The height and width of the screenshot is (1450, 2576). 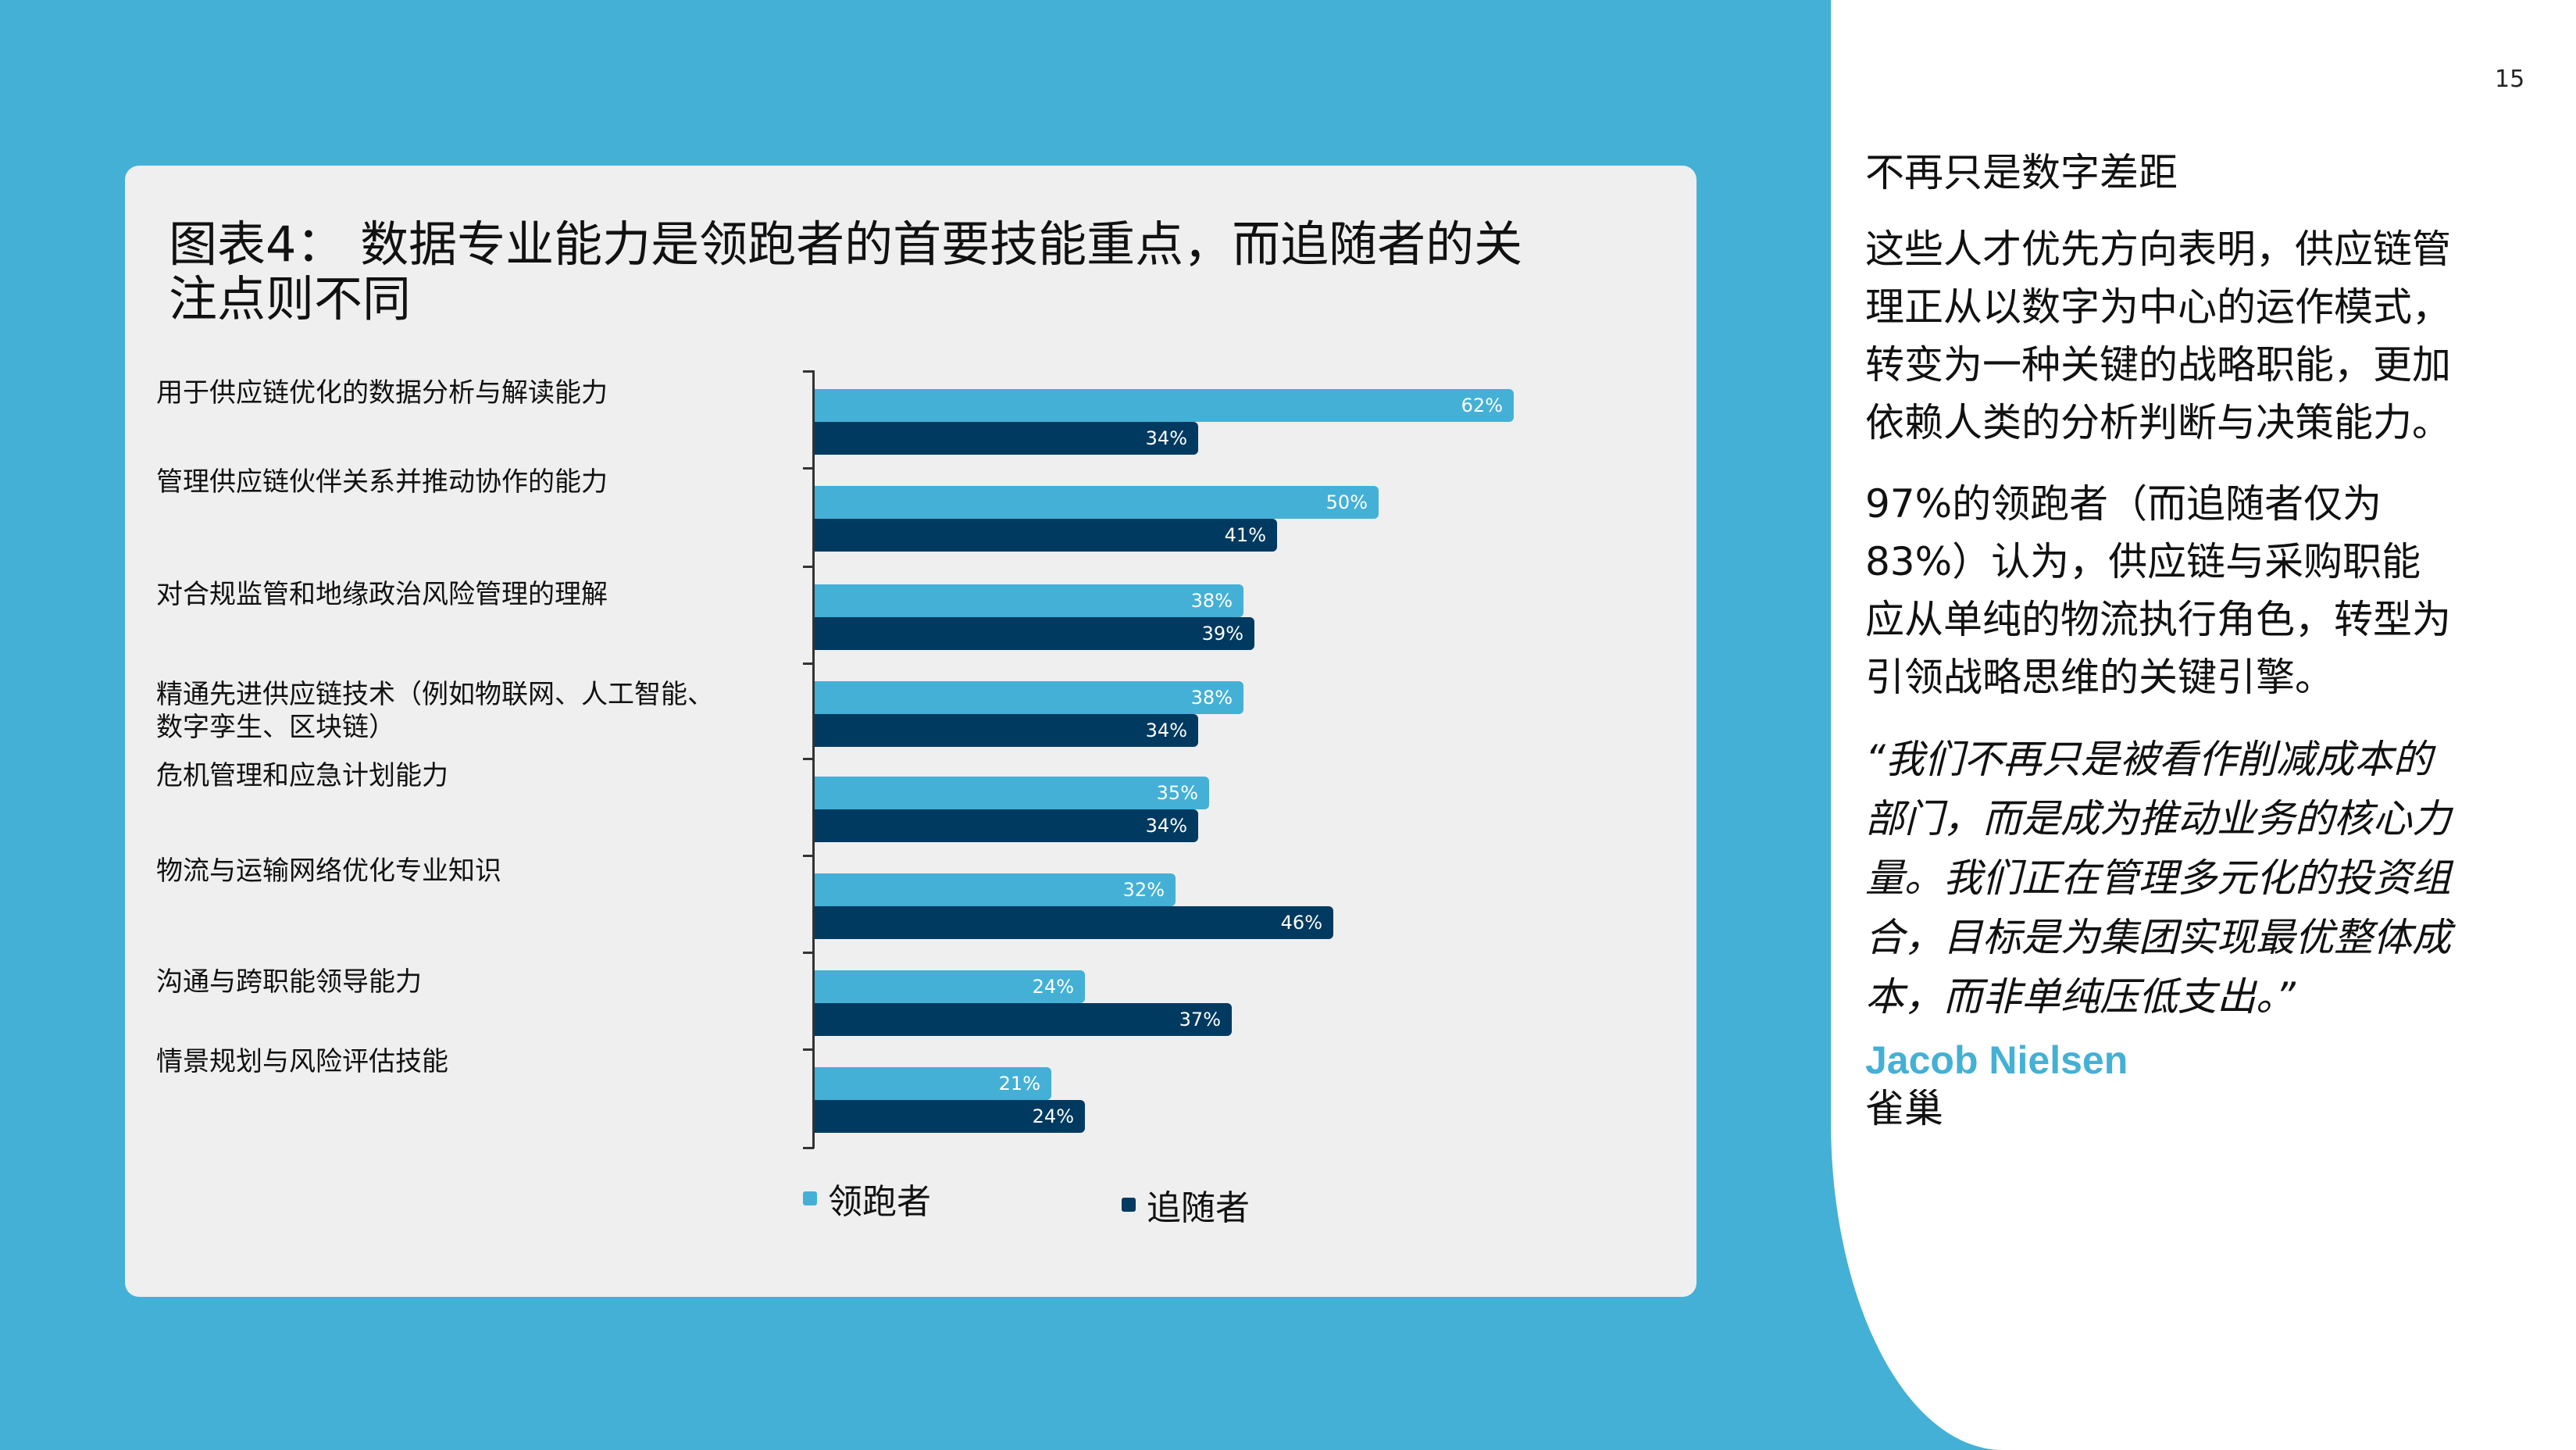 I want to click on category-label: 管理供应链伙伴关系并推动协作的能力, so click(x=382, y=482).